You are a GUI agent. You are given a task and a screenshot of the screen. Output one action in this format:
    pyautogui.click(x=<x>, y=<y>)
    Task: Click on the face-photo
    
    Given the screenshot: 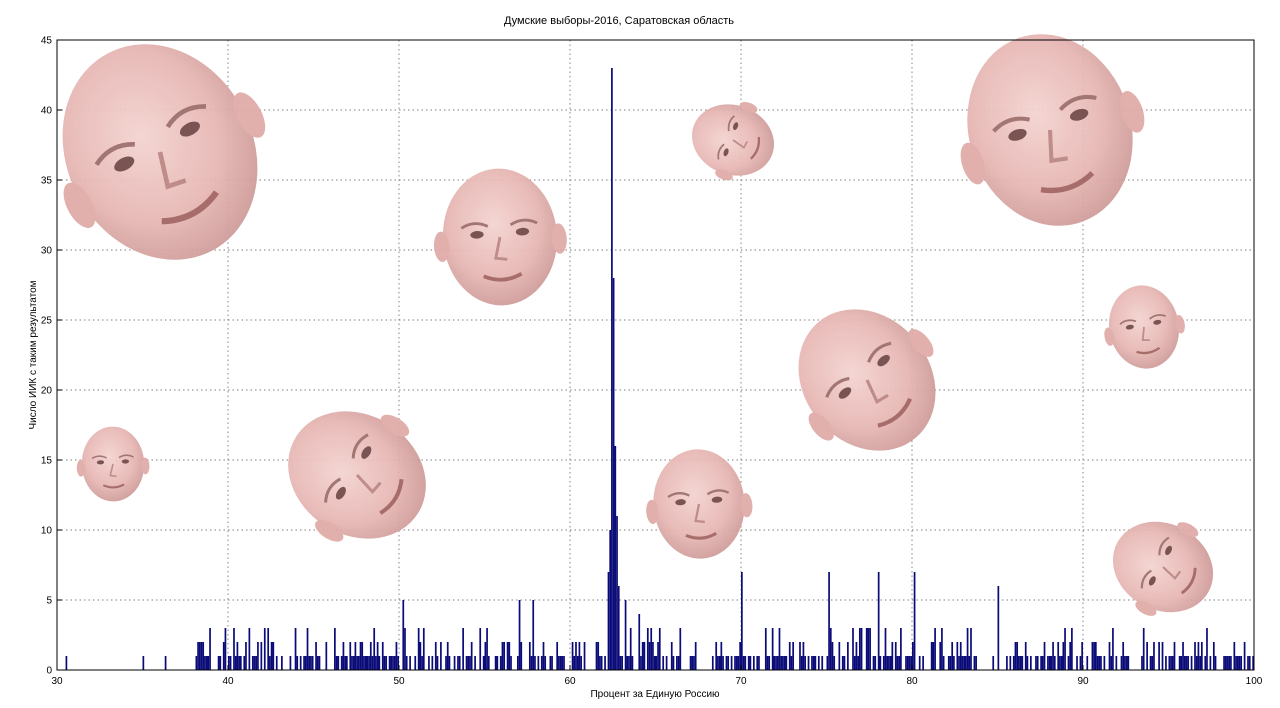 What is the action you would take?
    pyautogui.click(x=113, y=464)
    